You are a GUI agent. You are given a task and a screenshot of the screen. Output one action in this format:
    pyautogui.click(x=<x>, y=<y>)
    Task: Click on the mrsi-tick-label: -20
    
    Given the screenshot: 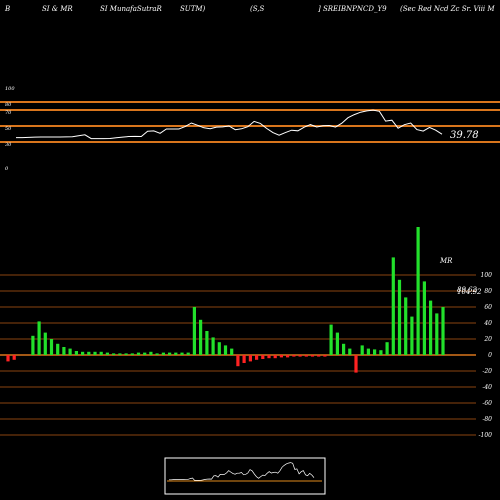 What is the action you would take?
    pyautogui.click(x=487, y=371)
    